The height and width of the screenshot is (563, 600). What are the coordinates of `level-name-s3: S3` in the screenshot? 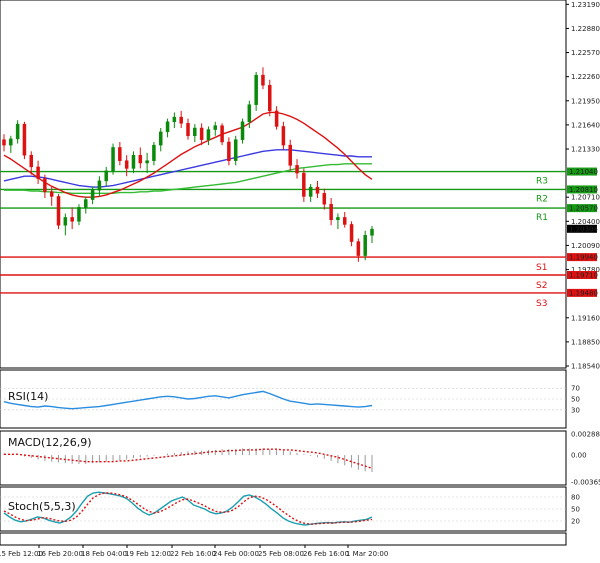 It's located at (541, 304).